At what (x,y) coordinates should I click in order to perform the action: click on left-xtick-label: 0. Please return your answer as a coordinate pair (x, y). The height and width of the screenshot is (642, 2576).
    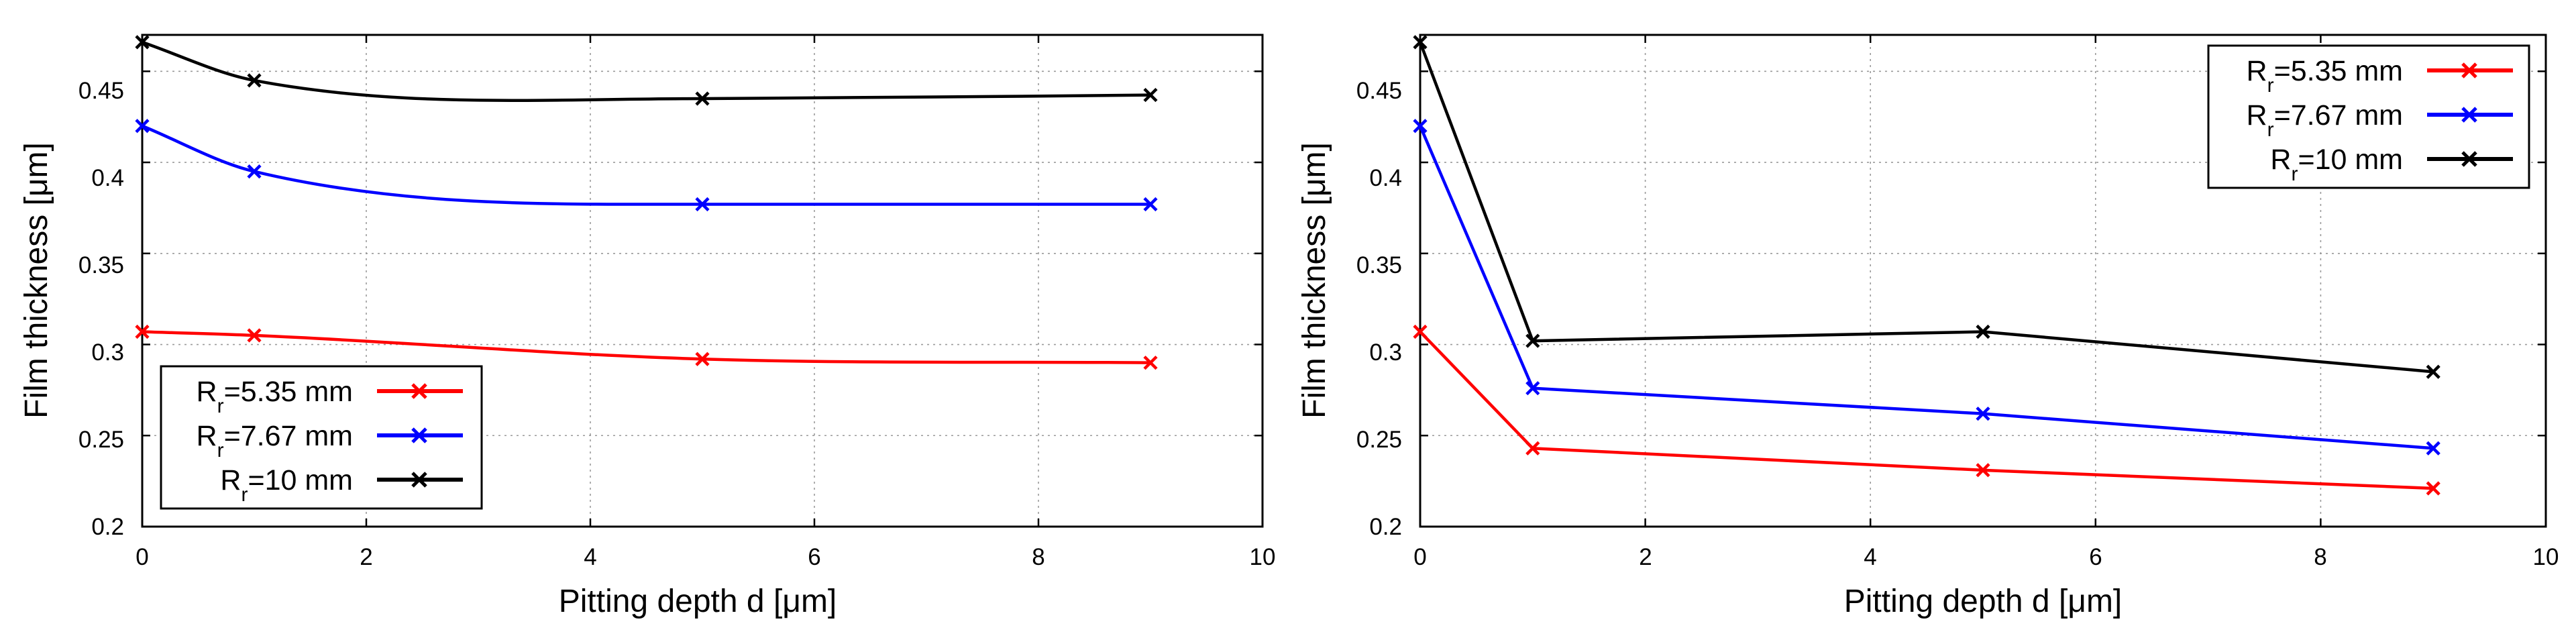
    Looking at the image, I should click on (142, 557).